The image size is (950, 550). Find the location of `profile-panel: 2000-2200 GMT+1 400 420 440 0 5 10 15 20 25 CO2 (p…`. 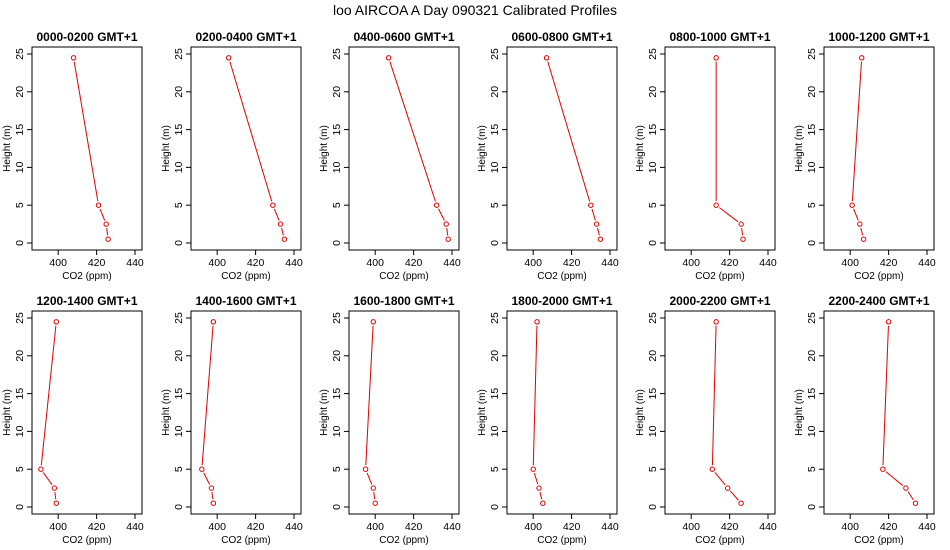

profile-panel: 2000-2200 GMT+1 400 420 440 0 5 10 15 20 25 CO2 (p… is located at coordinates (706, 420).